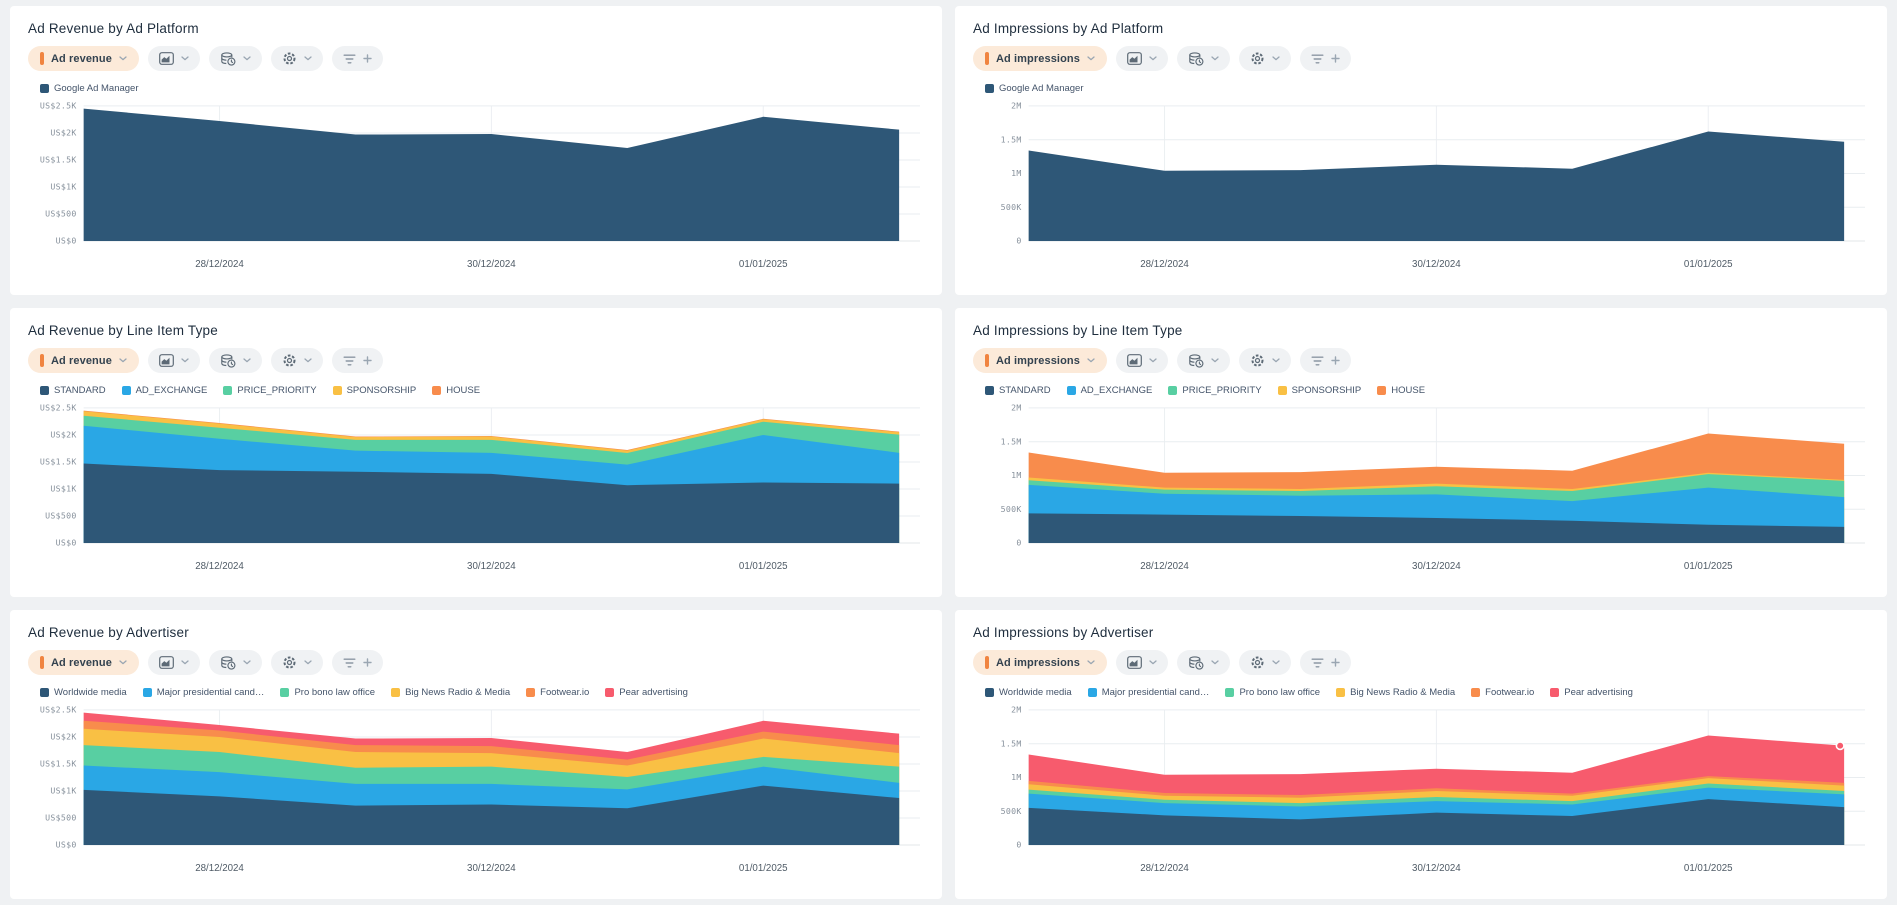 This screenshot has height=905, width=1897. What do you see at coordinates (1420, 662) in the screenshot?
I see `chart-toolbar: Ad impressions` at bounding box center [1420, 662].